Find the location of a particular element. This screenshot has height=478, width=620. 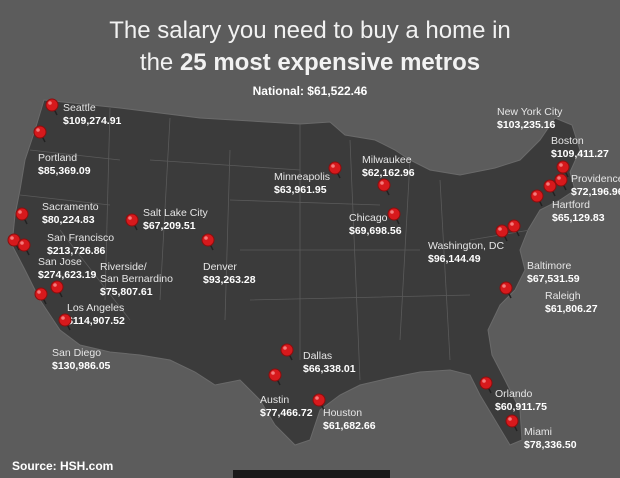

metro-salary: $62,162.96 is located at coordinates (388, 173).